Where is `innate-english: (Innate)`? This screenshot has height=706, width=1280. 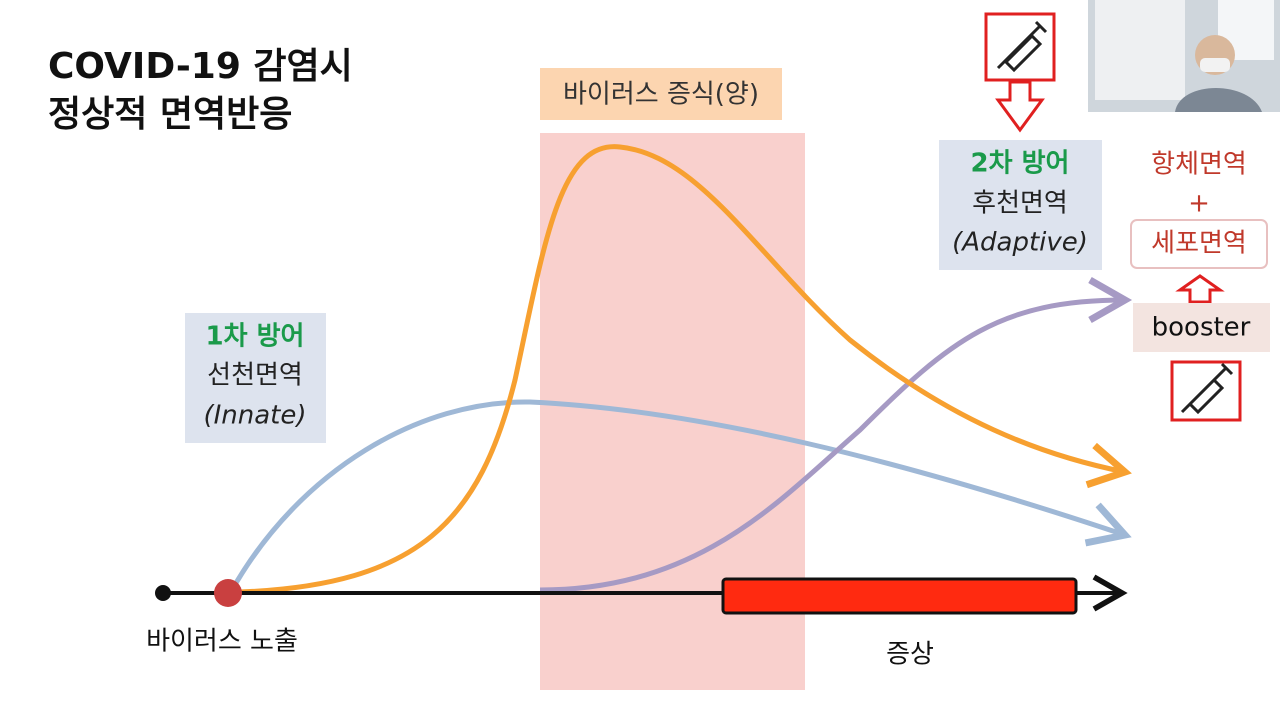 innate-english: (Innate) is located at coordinates (254, 416).